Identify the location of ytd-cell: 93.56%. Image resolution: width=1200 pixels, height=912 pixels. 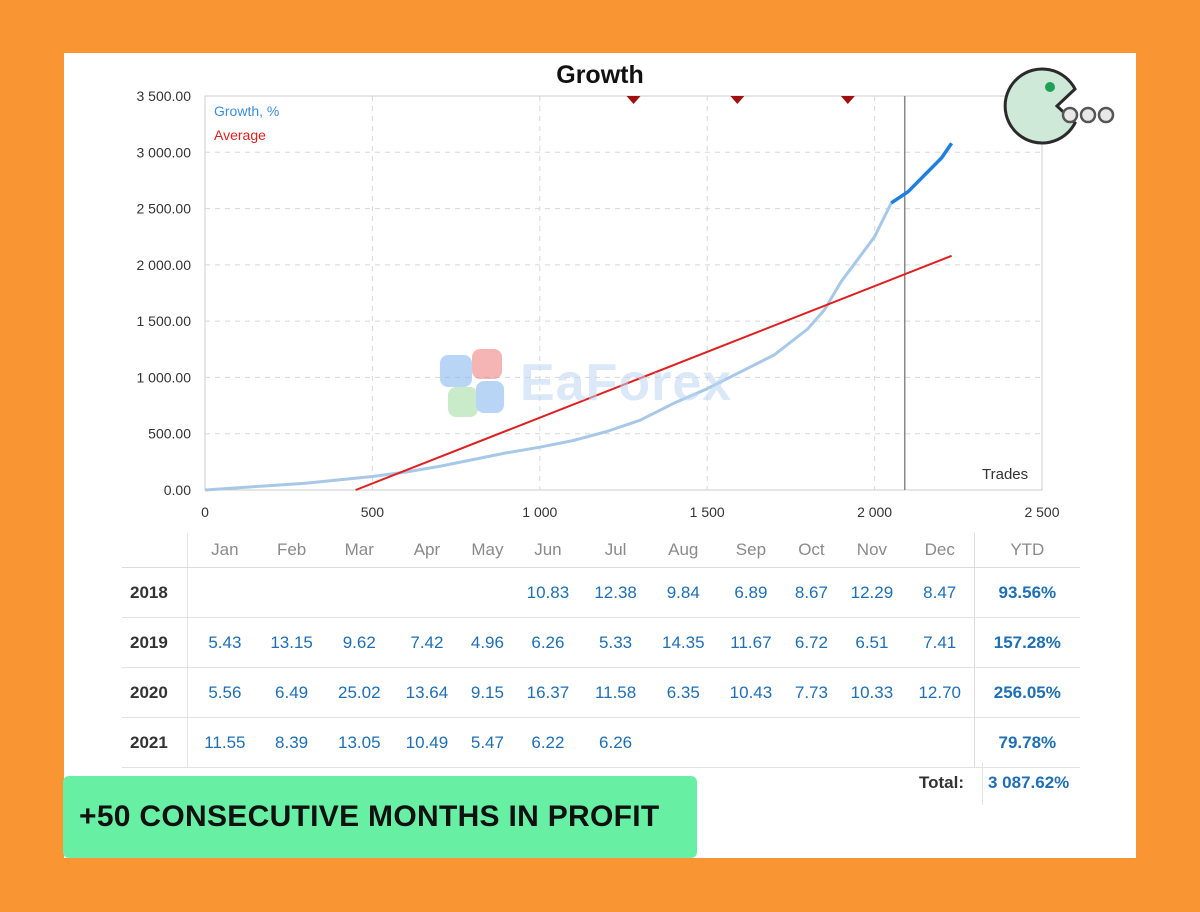
(1026, 592).